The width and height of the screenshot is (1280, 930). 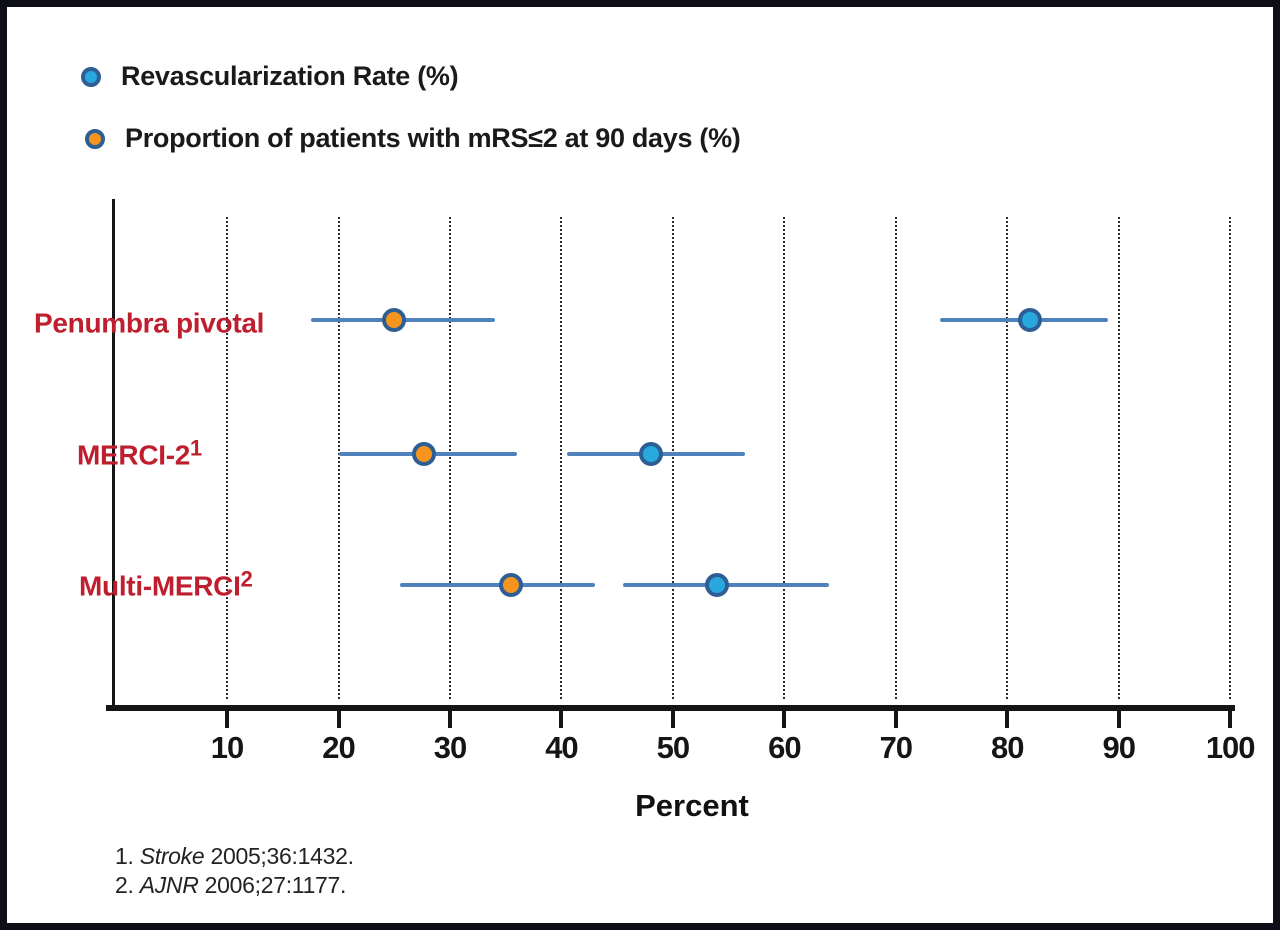 What do you see at coordinates (227, 747) in the screenshot?
I see `tick-label: 10` at bounding box center [227, 747].